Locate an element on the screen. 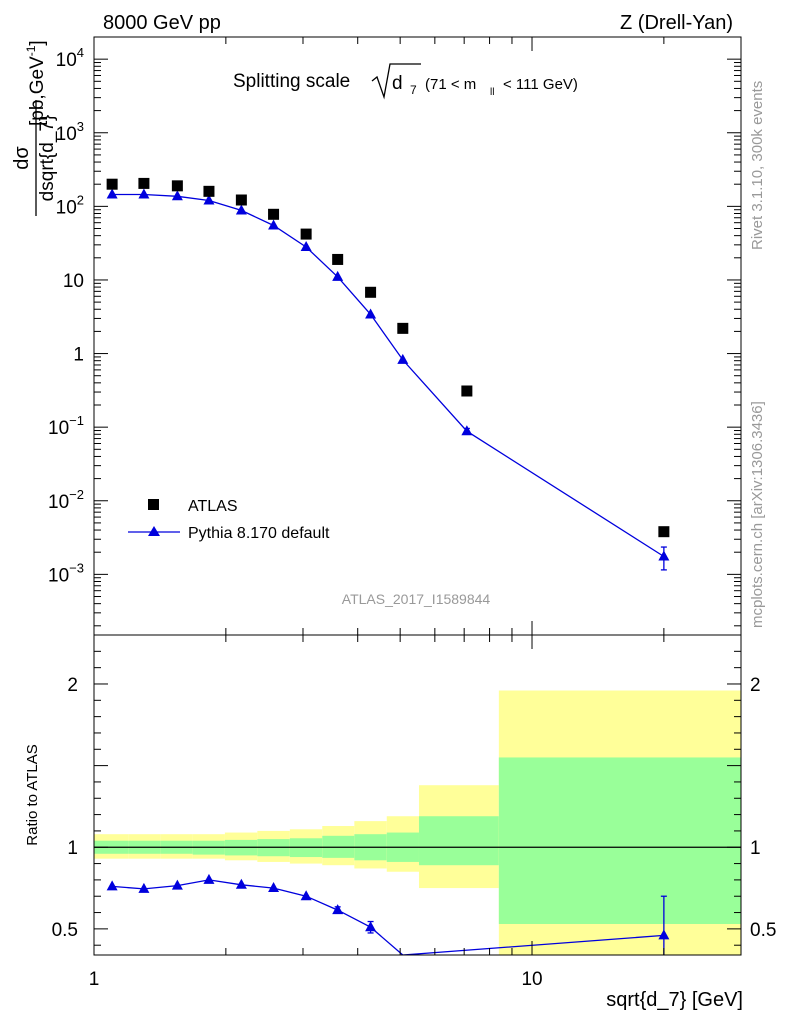 This screenshot has height=1024, width=786. y-tick-label: 10⁻³ is located at coordinates (66, 573).